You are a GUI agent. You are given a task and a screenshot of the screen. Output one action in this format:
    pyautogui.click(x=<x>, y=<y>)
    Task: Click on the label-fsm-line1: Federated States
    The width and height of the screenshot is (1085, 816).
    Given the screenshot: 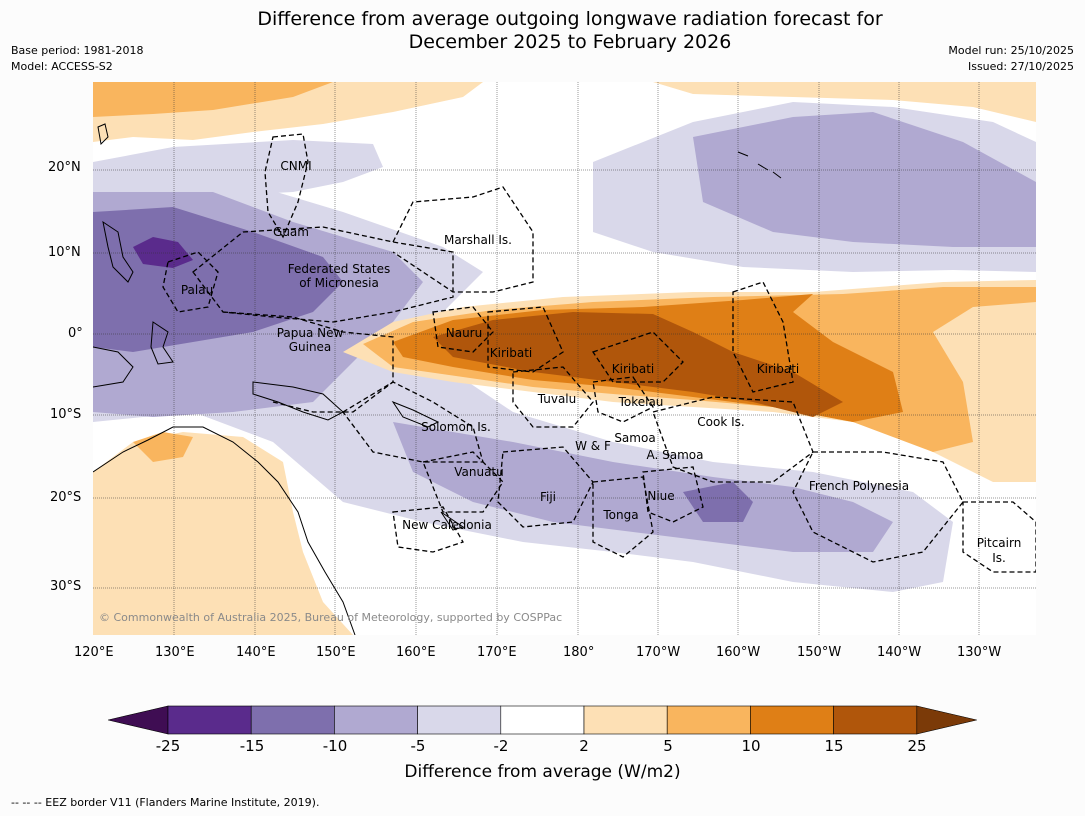 What is the action you would take?
    pyautogui.click(x=339, y=269)
    